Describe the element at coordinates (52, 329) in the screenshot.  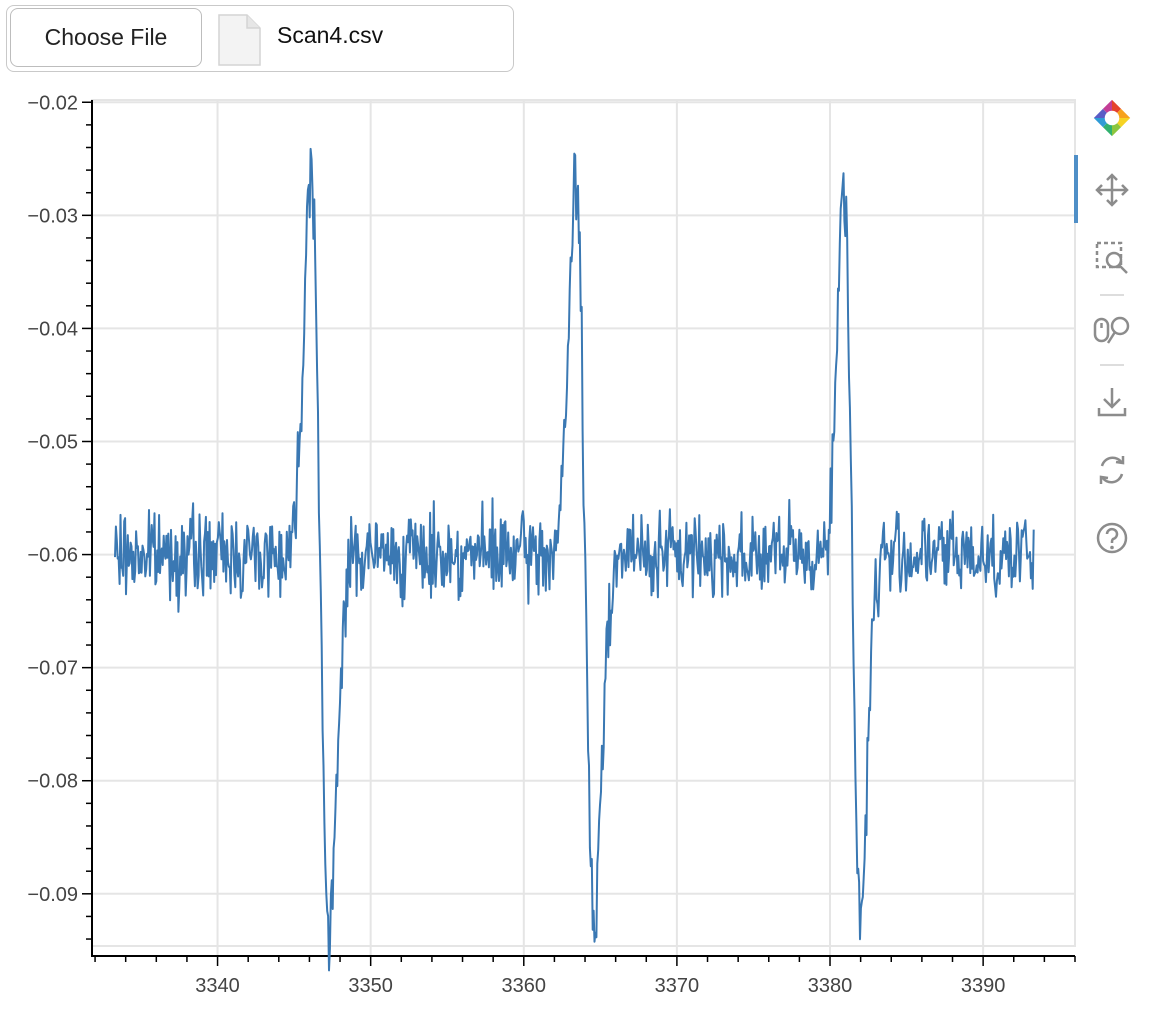
I see `y-tick-label: −0.04` at that location.